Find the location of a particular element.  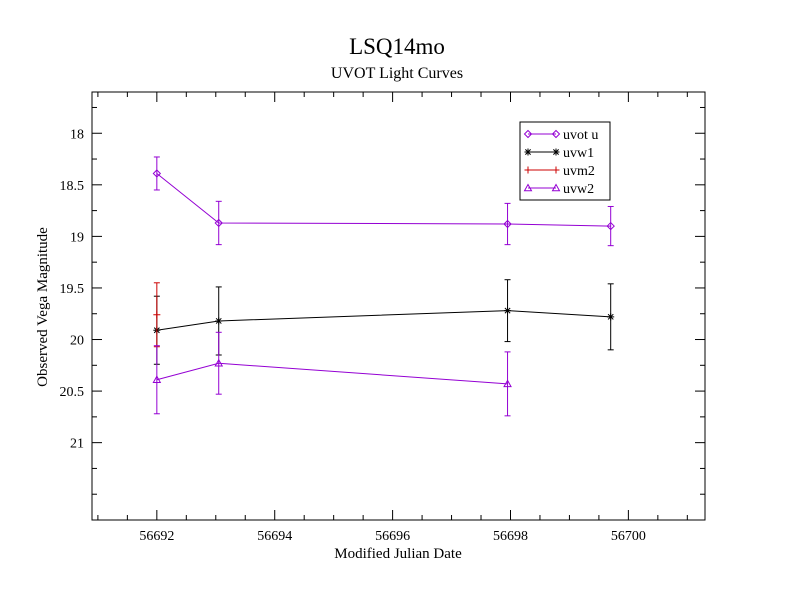

legend-box is located at coordinates (565, 161).